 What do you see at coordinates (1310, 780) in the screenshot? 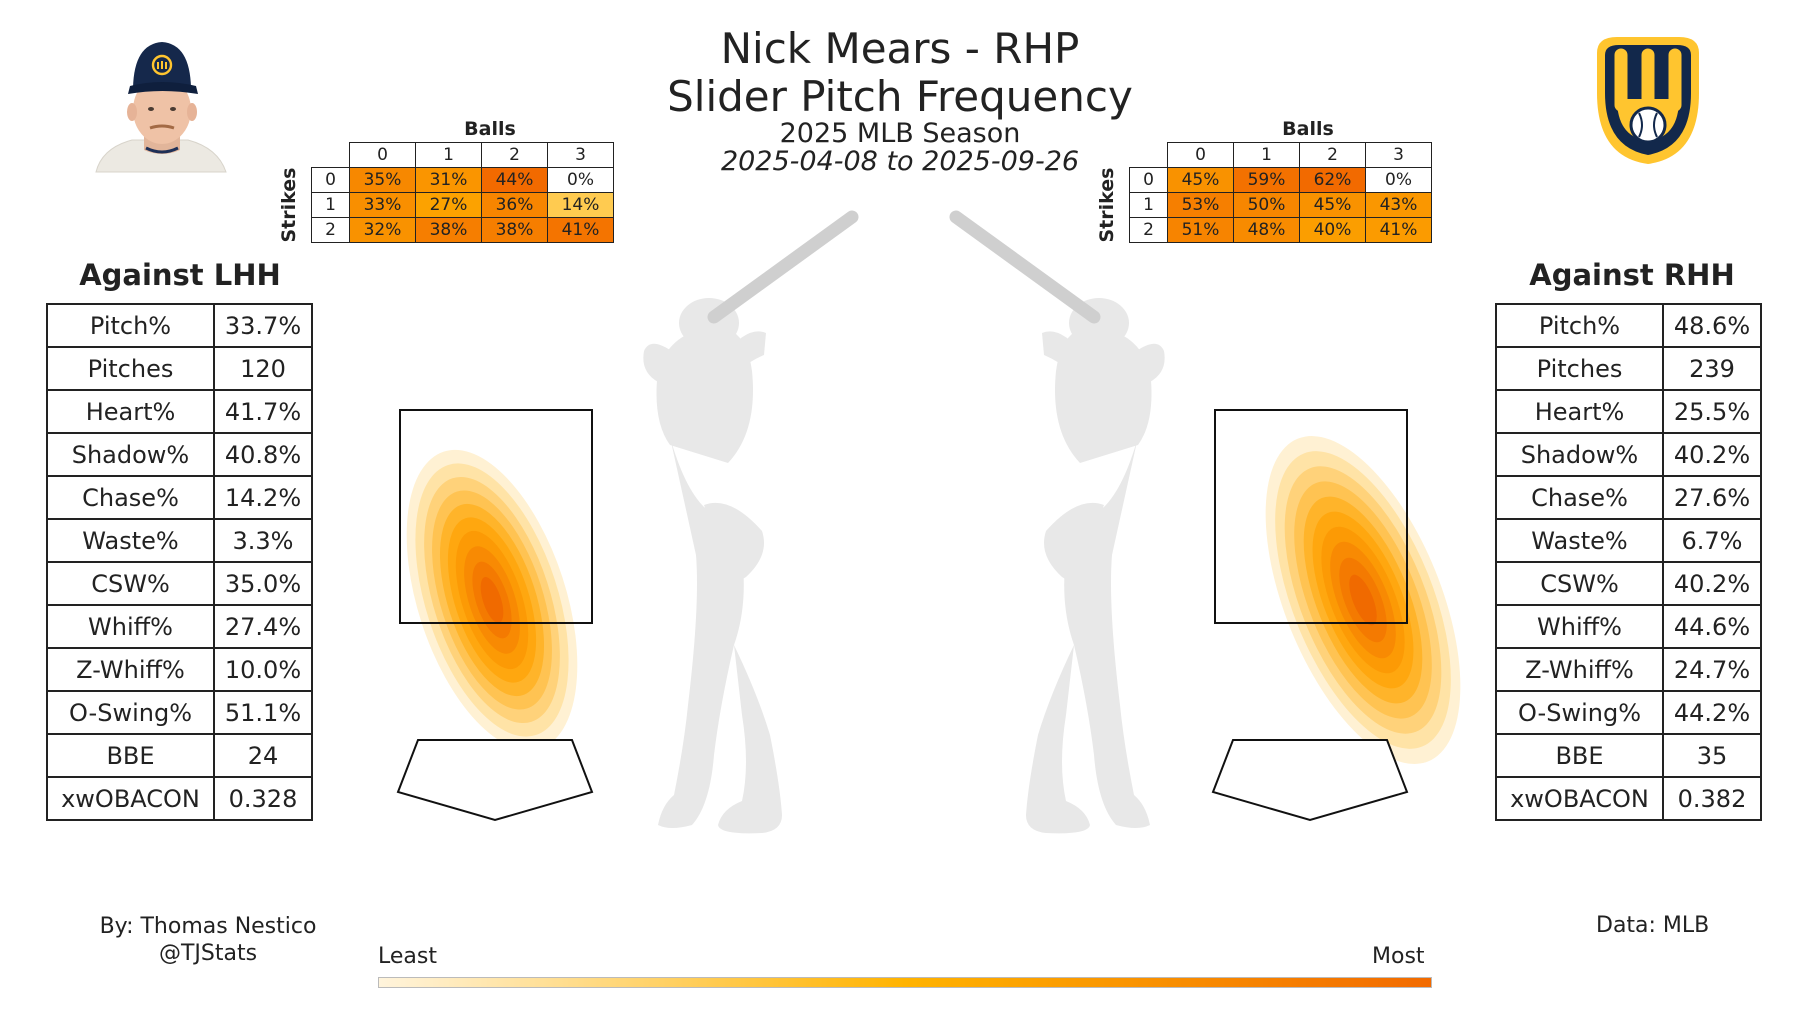
I see `home-plate` at bounding box center [1310, 780].